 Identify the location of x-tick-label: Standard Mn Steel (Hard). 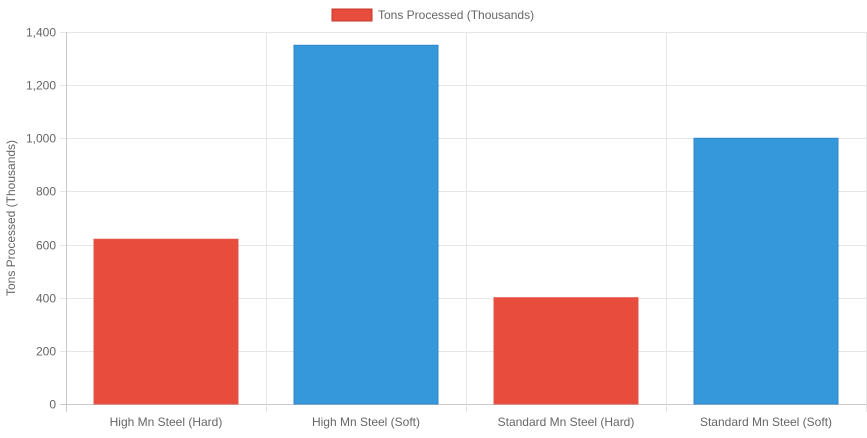
(566, 422).